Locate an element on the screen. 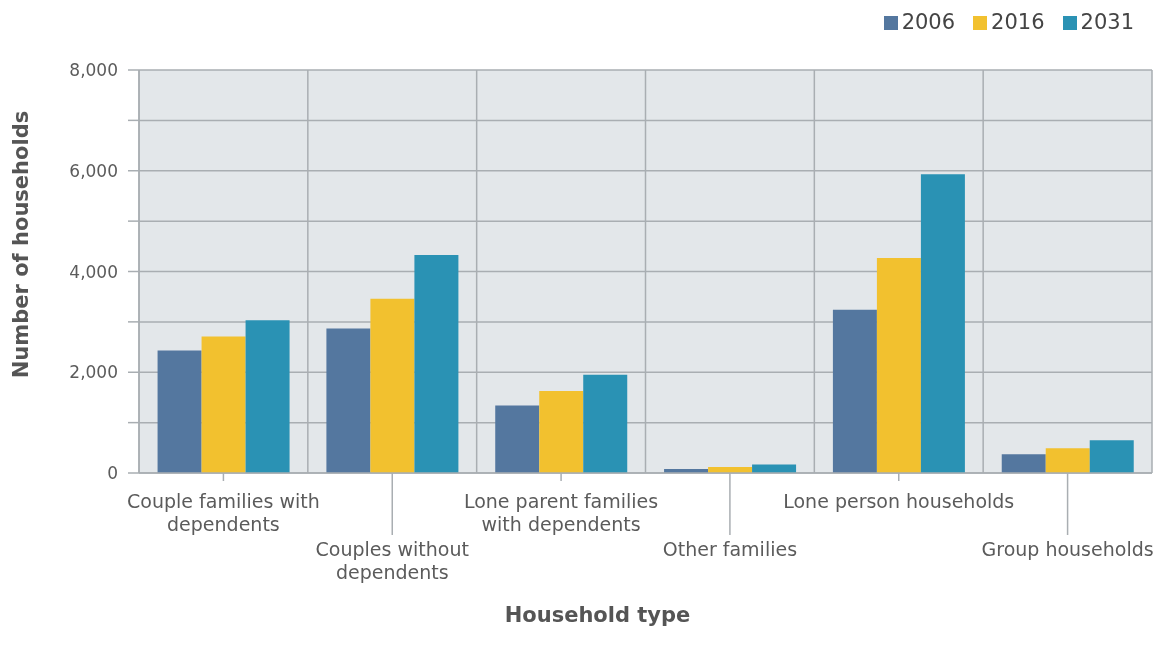 The width and height of the screenshot is (1156, 648). y-tick-label: 0 is located at coordinates (112, 473).